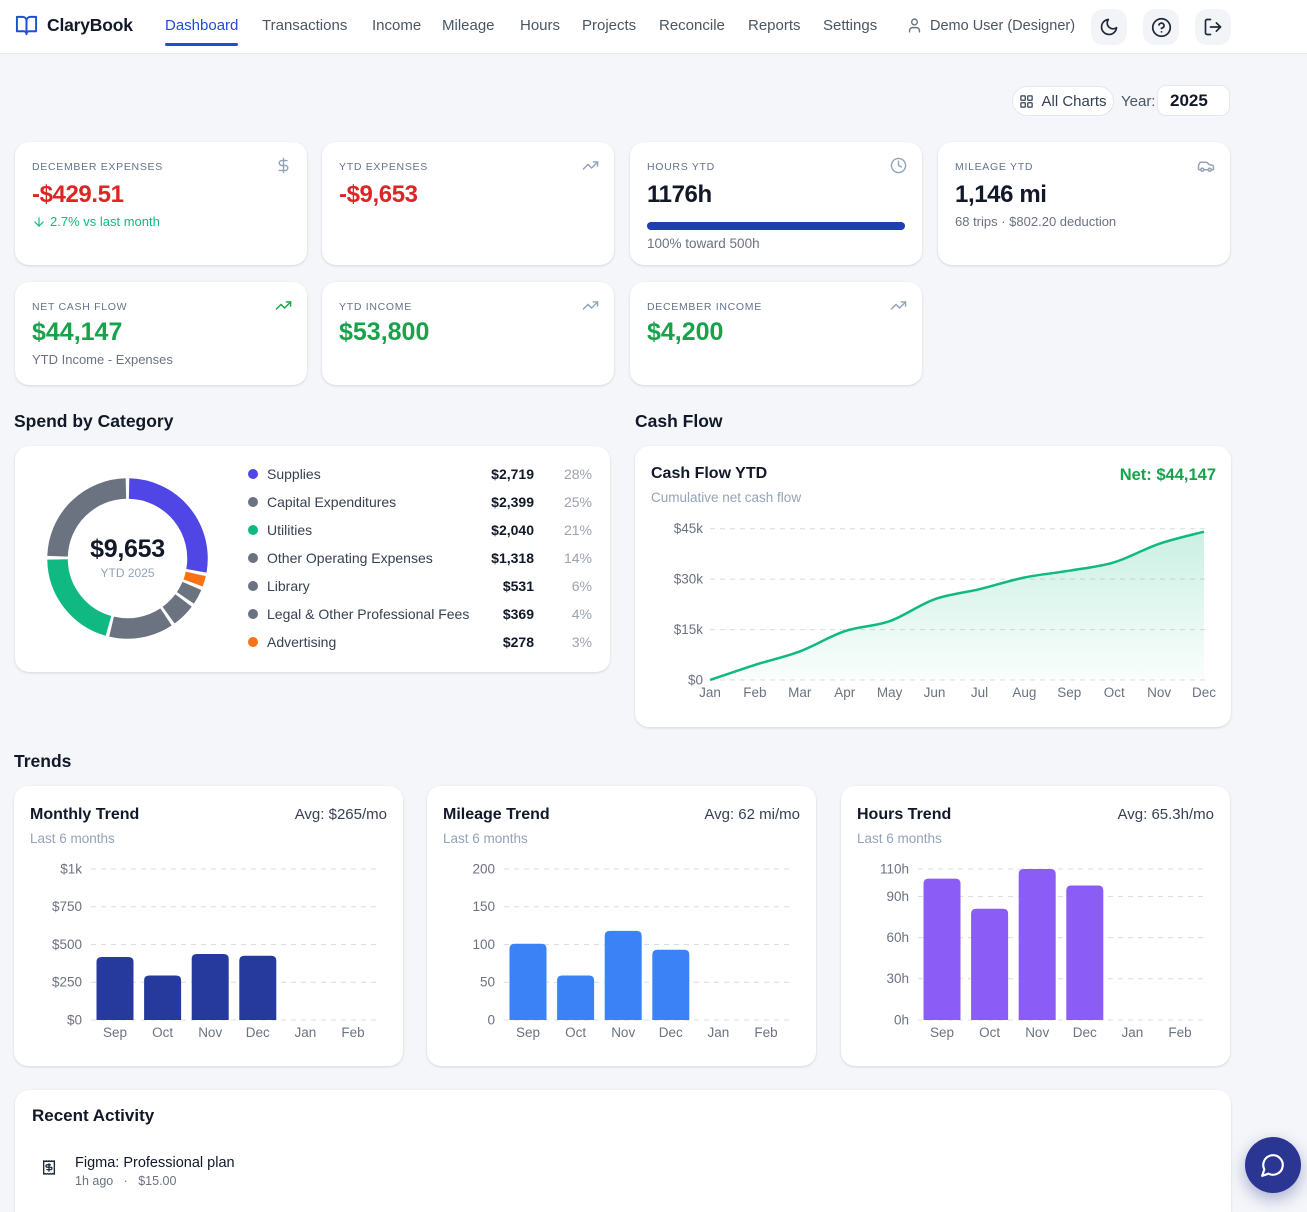 Image resolution: width=1307 pixels, height=1212 pixels. What do you see at coordinates (845, 692) in the screenshot?
I see `svg-text: Apr` at bounding box center [845, 692].